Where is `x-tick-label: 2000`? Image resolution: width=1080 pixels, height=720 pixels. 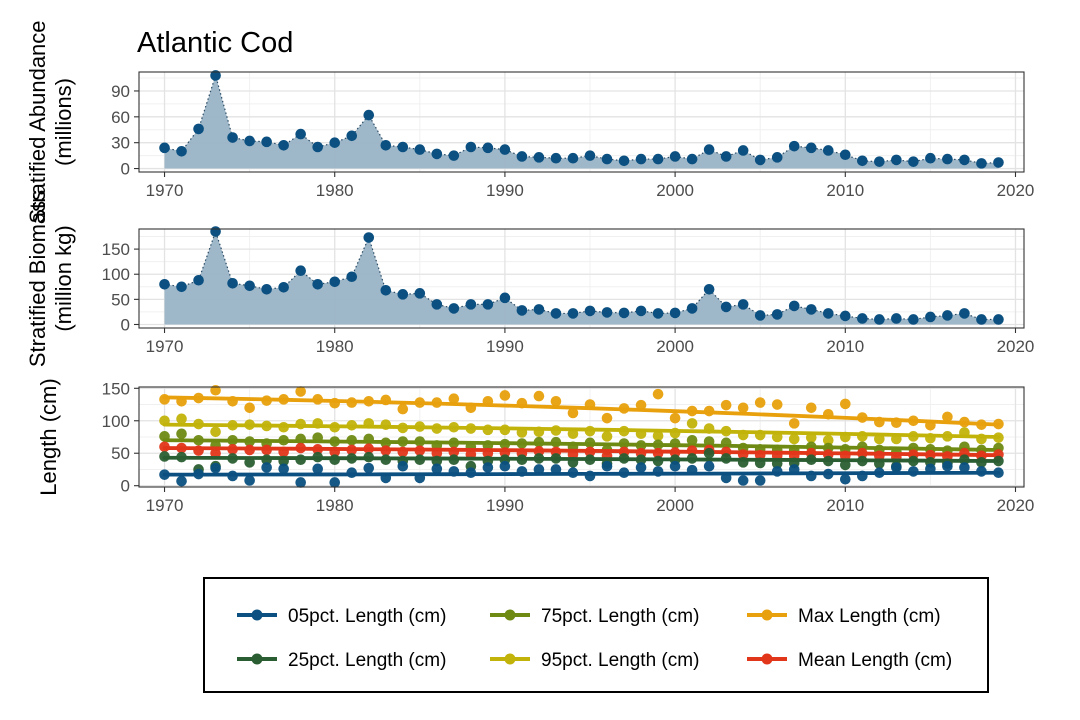
x-tick-label: 2000 is located at coordinates (675, 346).